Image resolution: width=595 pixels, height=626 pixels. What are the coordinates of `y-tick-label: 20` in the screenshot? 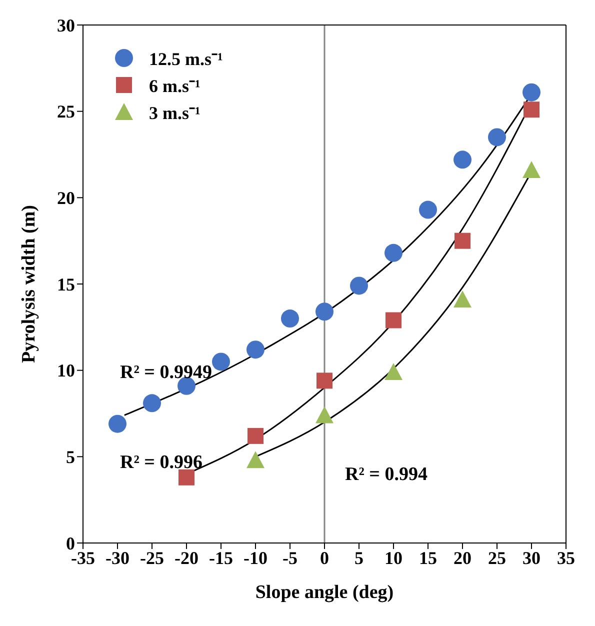 It's located at (66, 198).